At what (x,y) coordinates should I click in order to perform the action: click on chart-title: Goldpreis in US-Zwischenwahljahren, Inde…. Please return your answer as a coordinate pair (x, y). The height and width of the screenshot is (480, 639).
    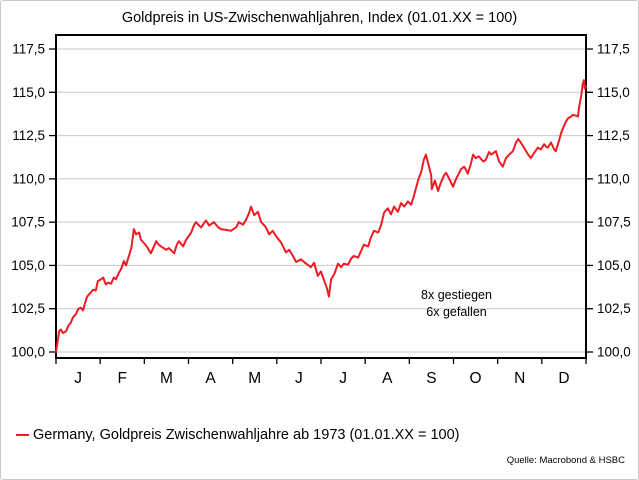
    Looking at the image, I should click on (319, 18).